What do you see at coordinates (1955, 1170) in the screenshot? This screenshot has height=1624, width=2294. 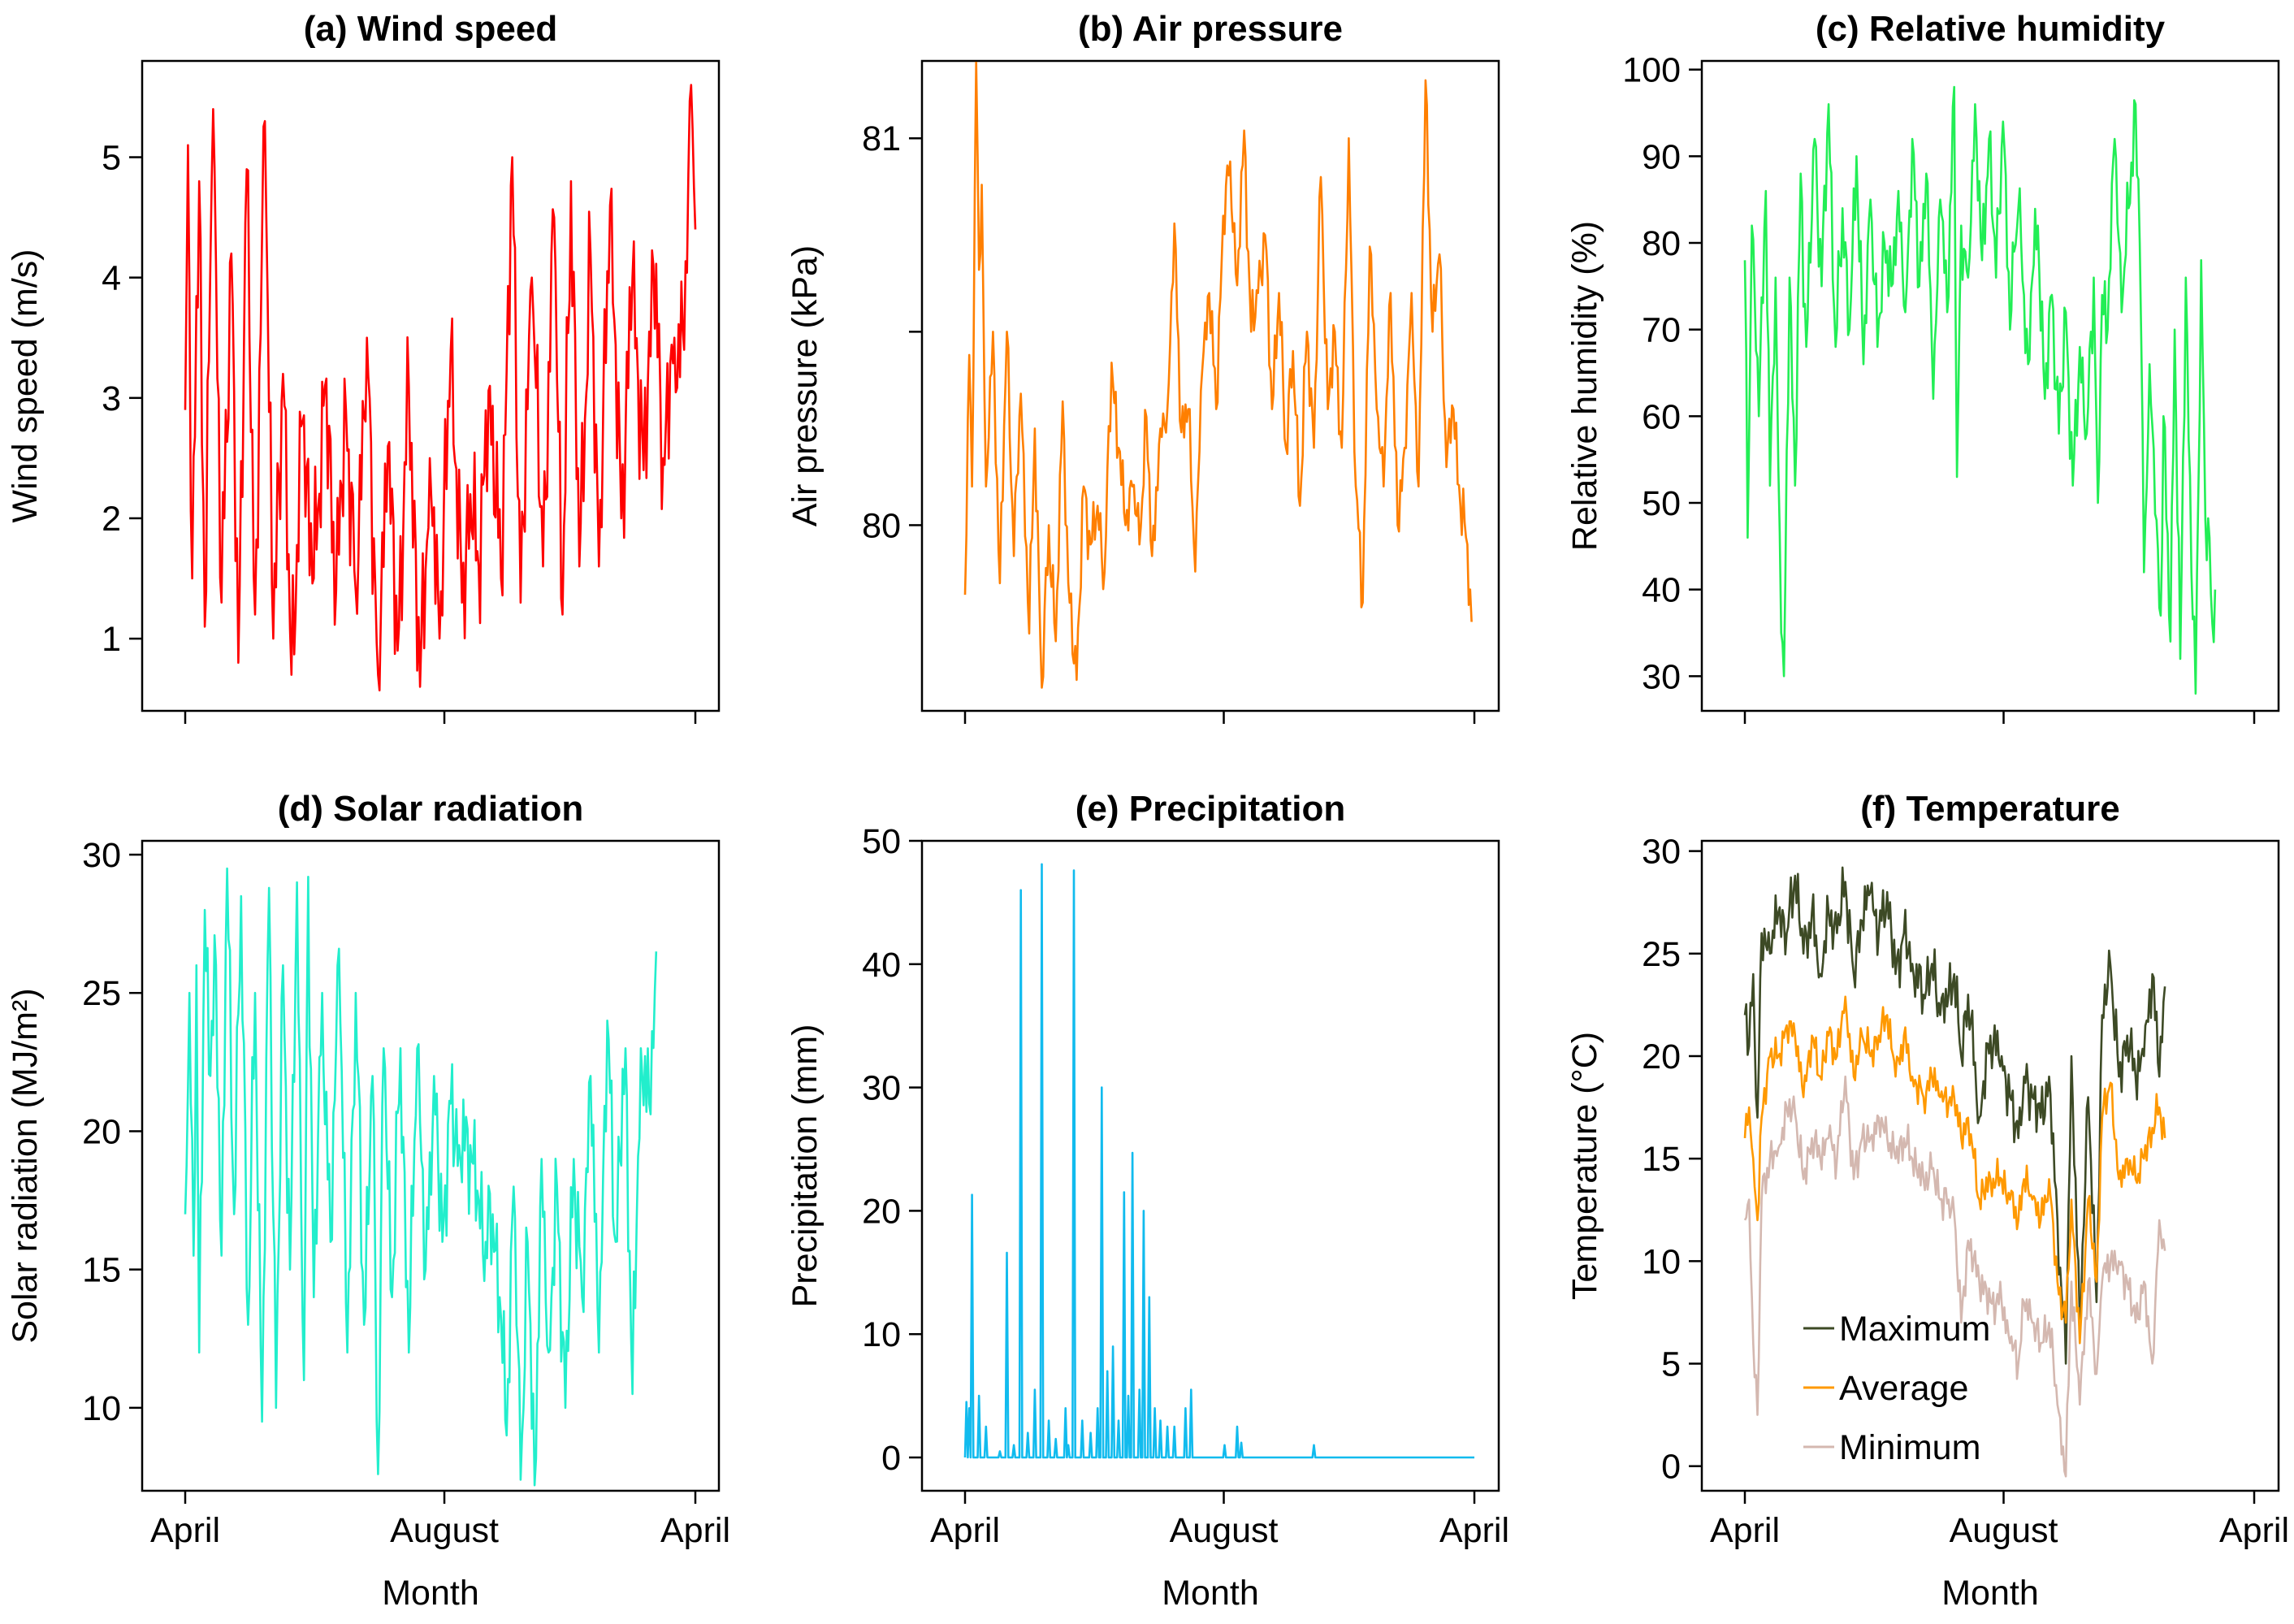 I see `series-line-average` at bounding box center [1955, 1170].